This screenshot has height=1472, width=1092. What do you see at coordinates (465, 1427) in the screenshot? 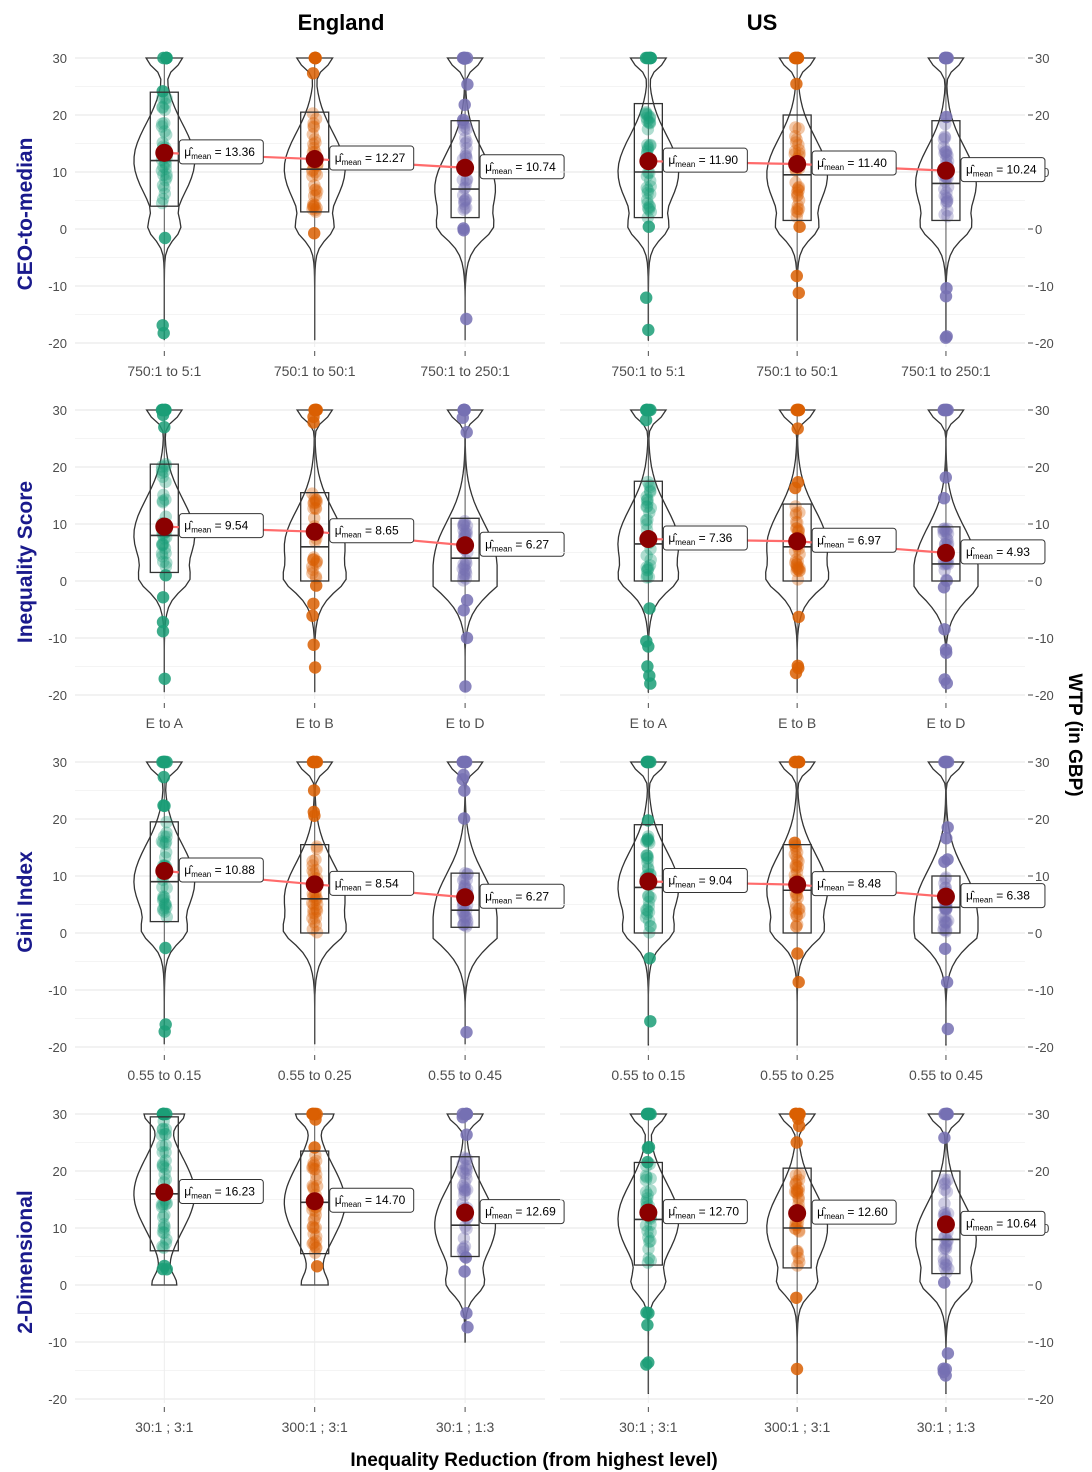
I see `x-tick-label: 30:1 ; 1:3` at bounding box center [465, 1427].